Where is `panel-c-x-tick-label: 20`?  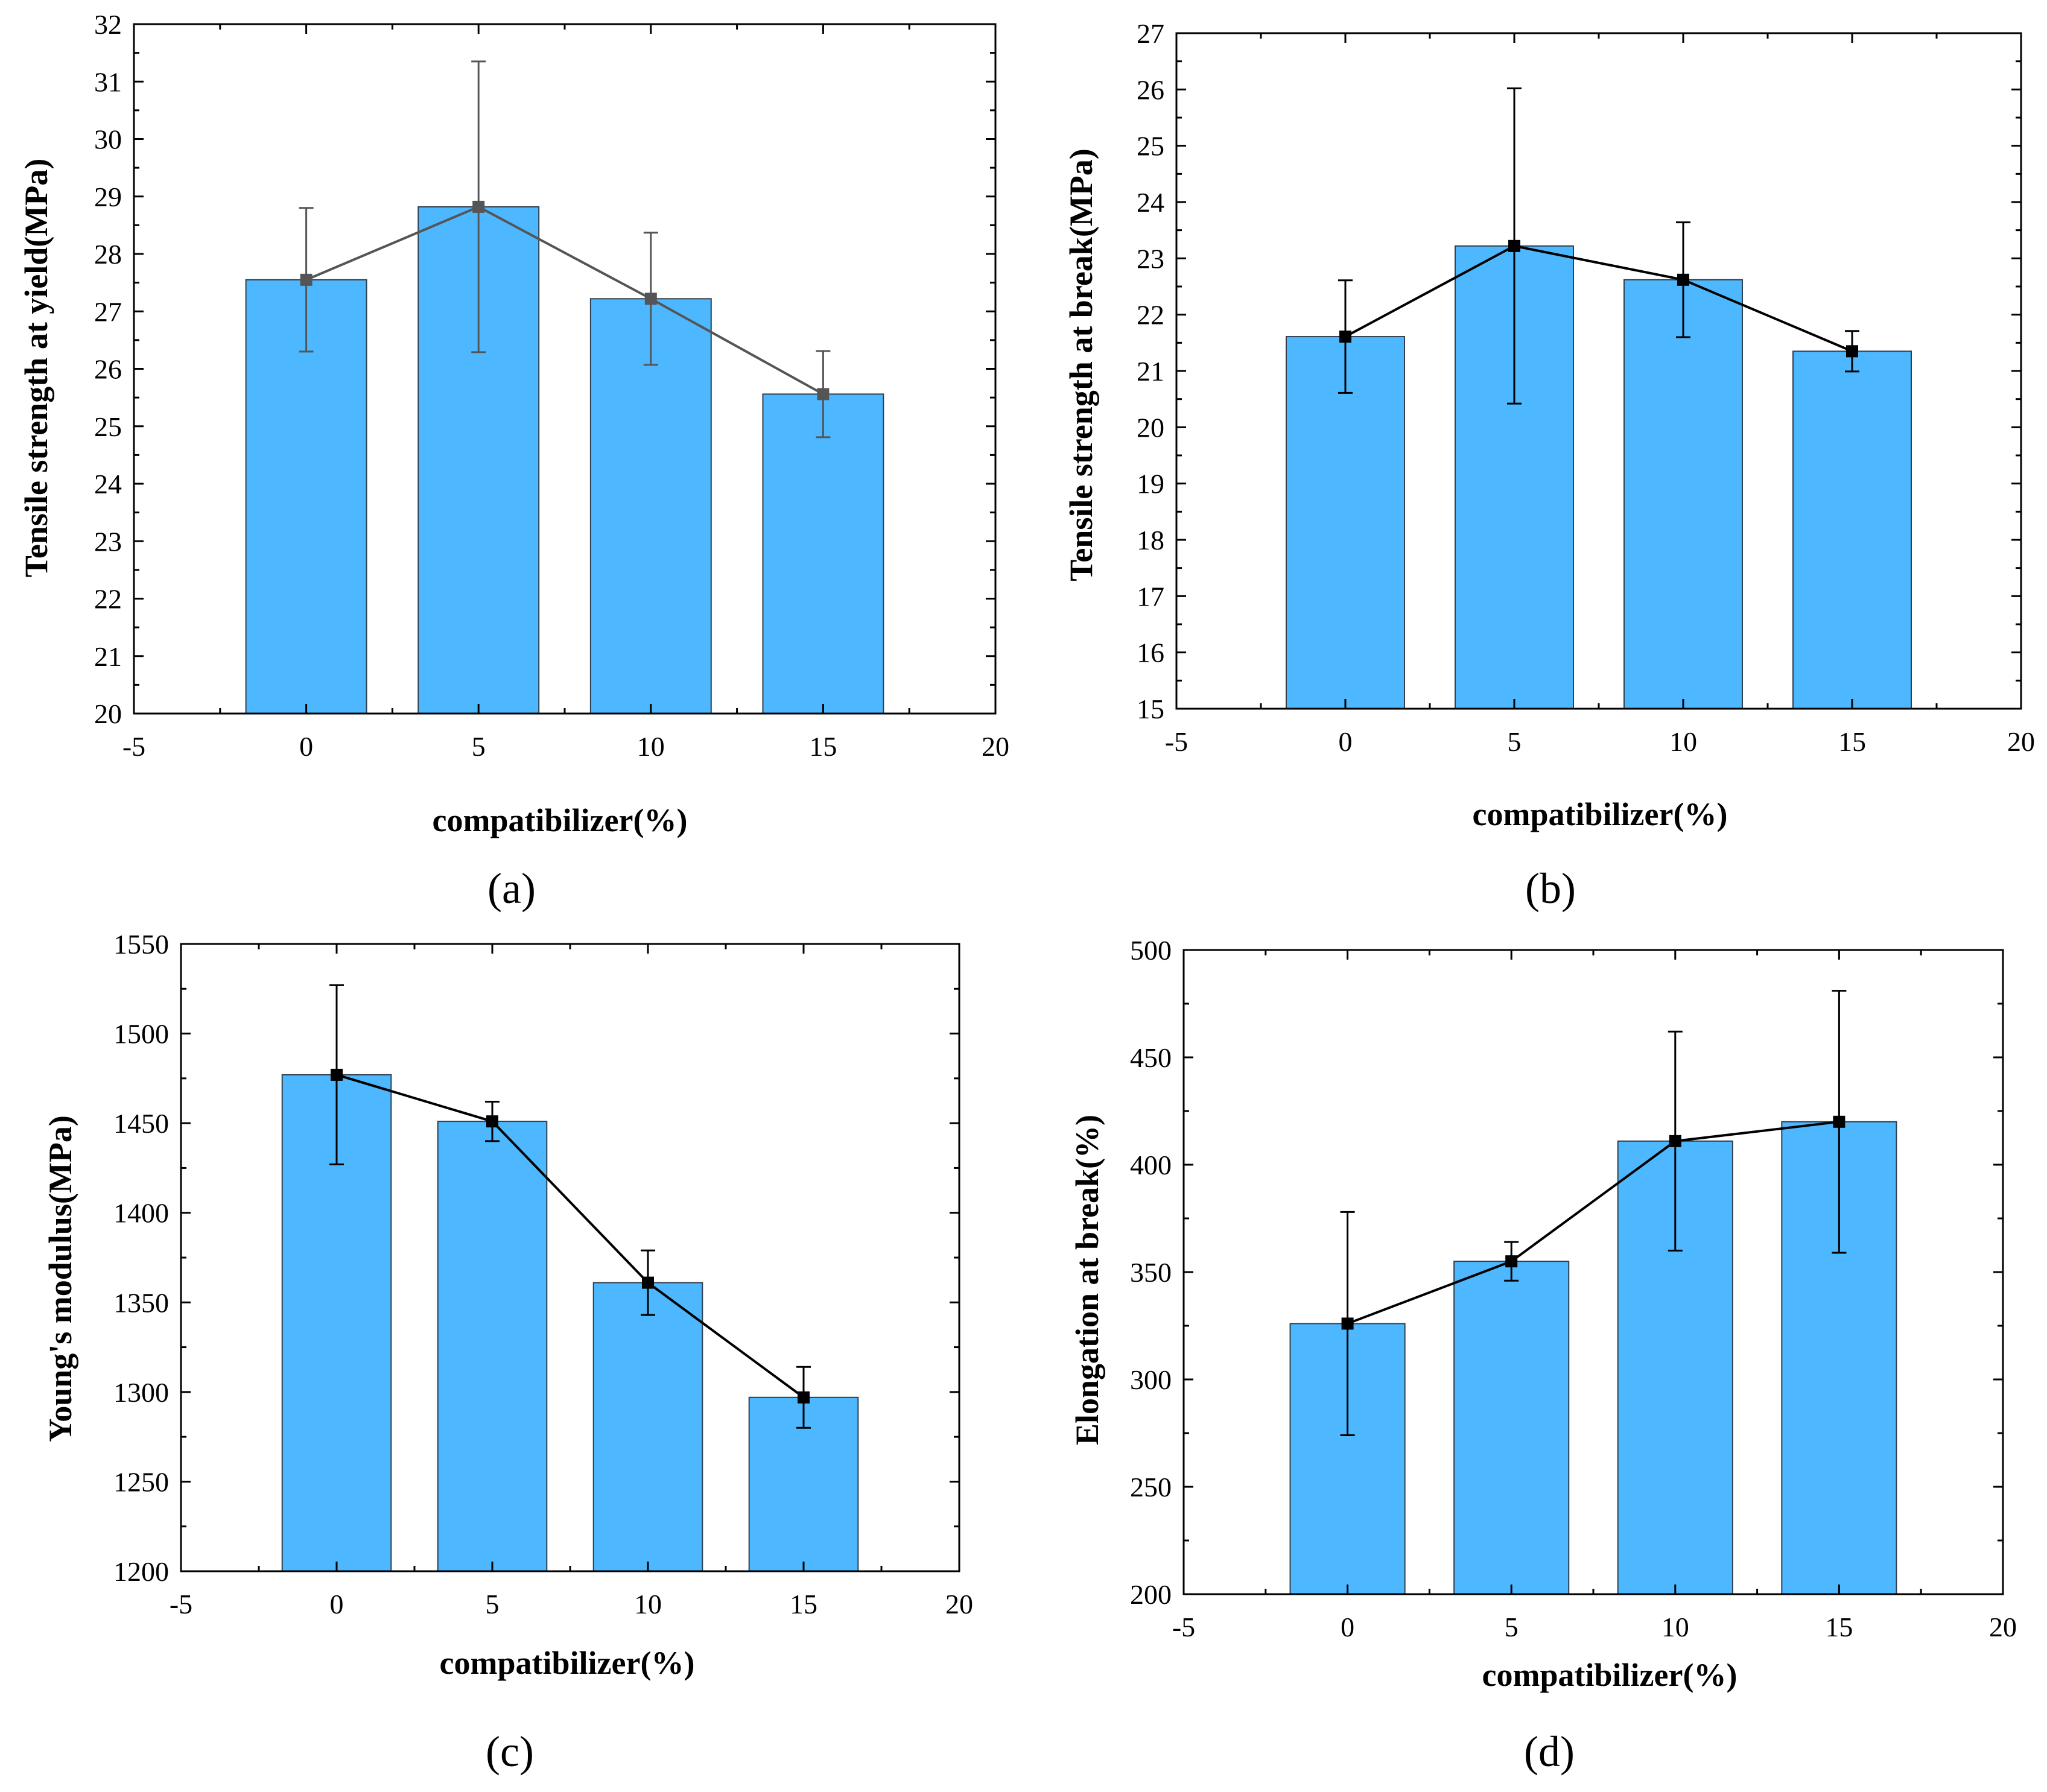 panel-c-x-tick-label: 20 is located at coordinates (959, 1604).